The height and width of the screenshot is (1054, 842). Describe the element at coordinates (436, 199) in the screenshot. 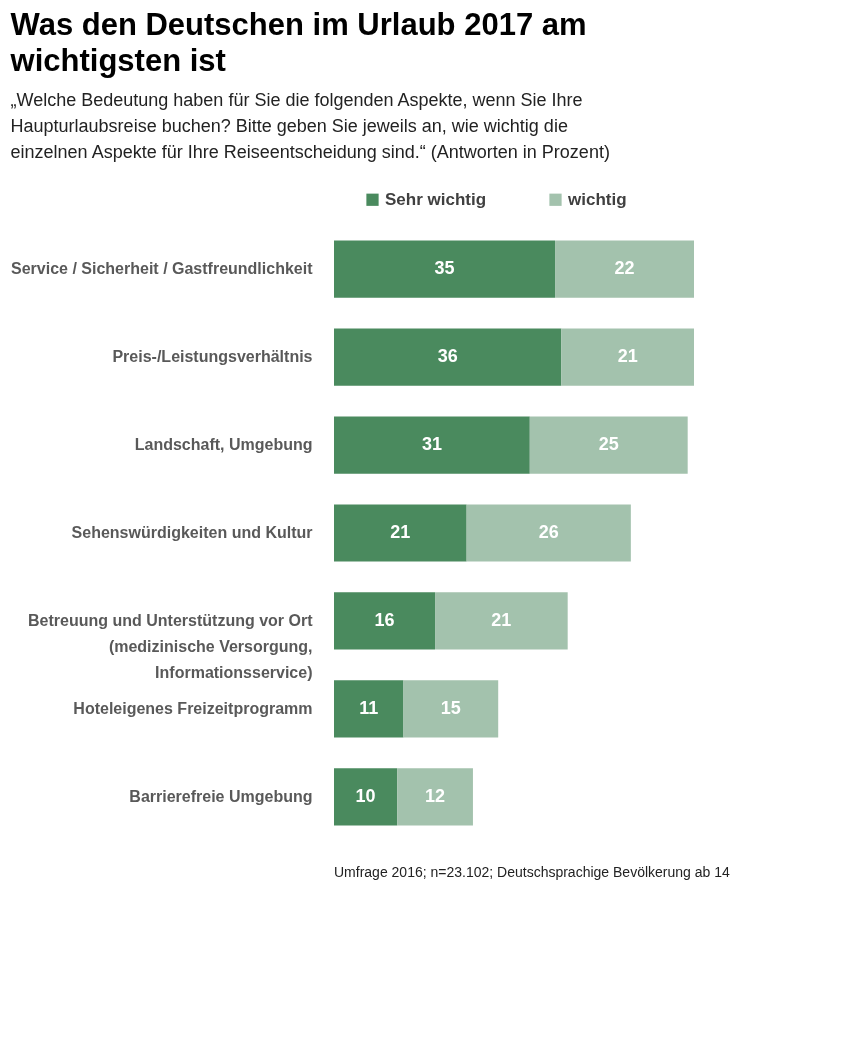

I see `legend-label: Sehr wichtig` at that location.